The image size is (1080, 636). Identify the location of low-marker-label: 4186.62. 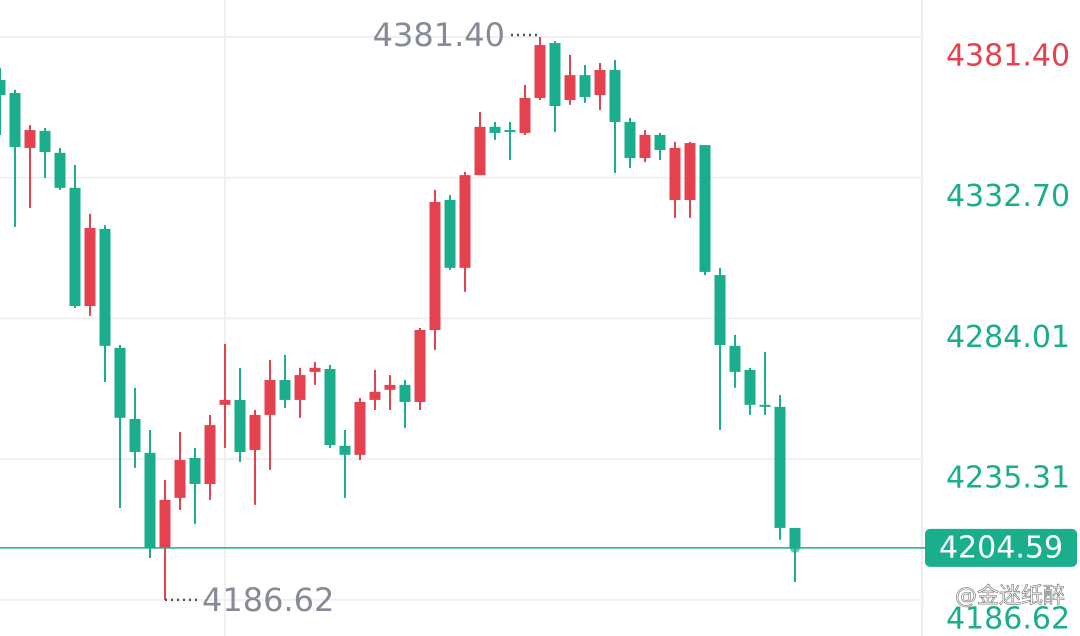
(268, 600).